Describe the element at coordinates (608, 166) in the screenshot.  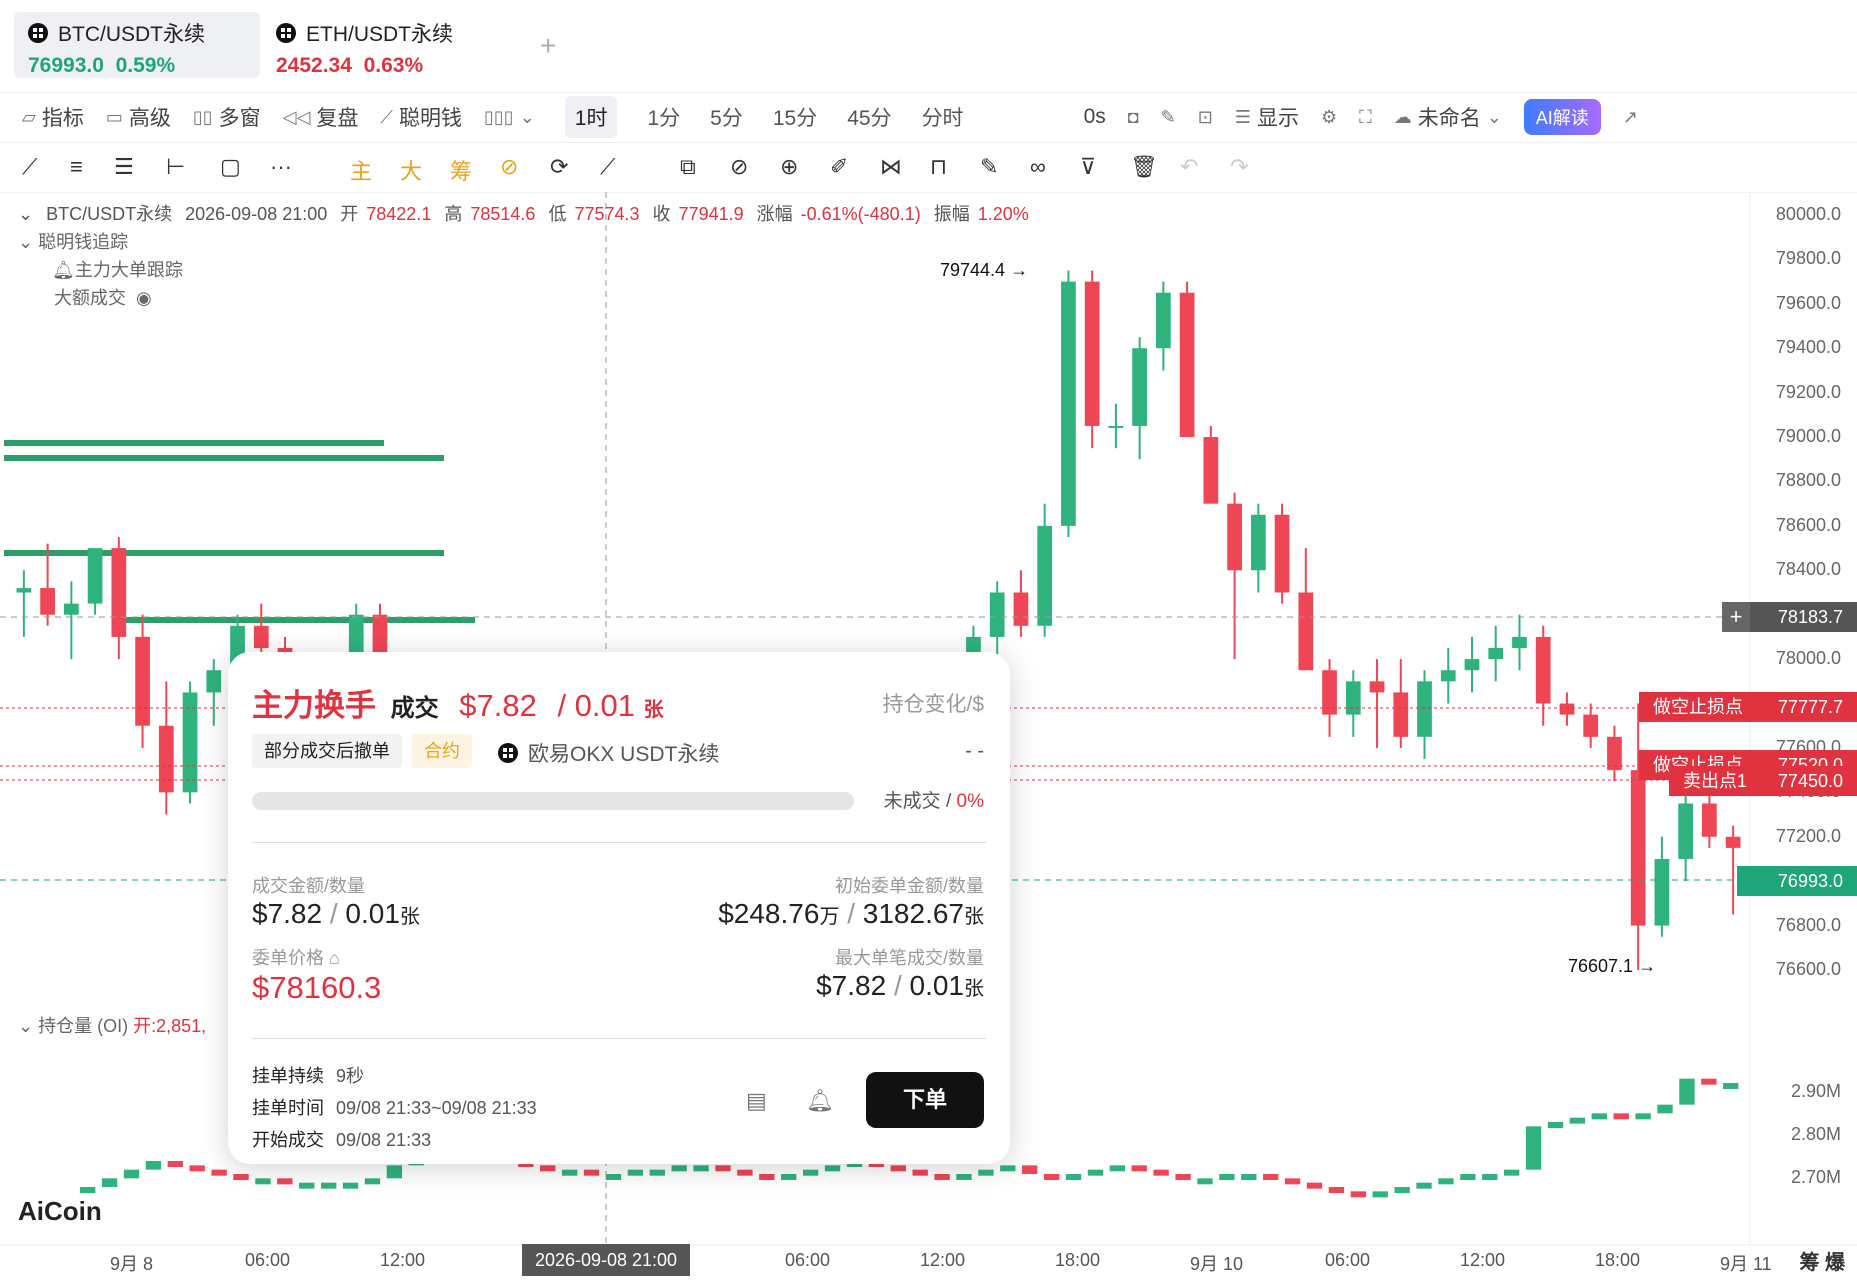
I see `measure-icon: ⟋` at that location.